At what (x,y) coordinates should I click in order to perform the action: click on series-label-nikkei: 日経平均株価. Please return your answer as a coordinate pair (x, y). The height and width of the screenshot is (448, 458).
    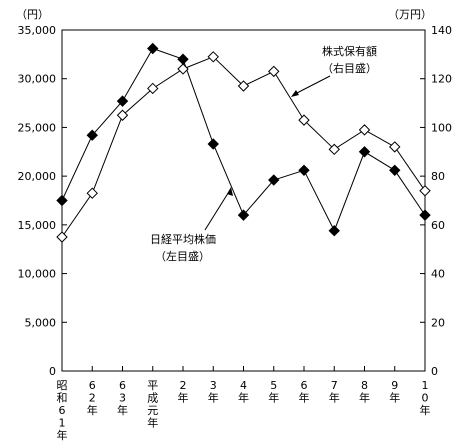
    Looking at the image, I should click on (183, 239).